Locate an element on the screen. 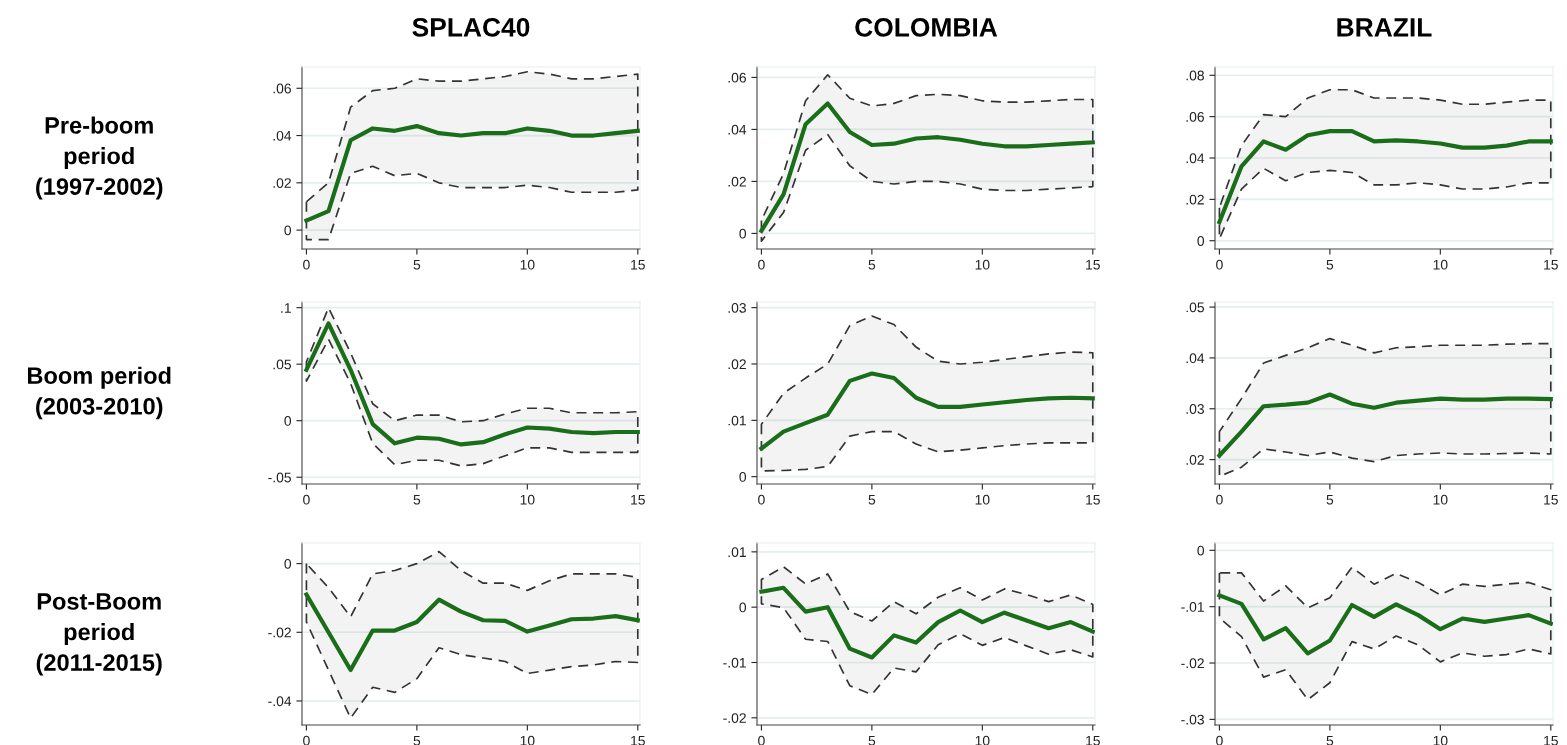 The height and width of the screenshot is (745, 1567). chart-title: SPLAC40 is located at coordinates (471, 27).